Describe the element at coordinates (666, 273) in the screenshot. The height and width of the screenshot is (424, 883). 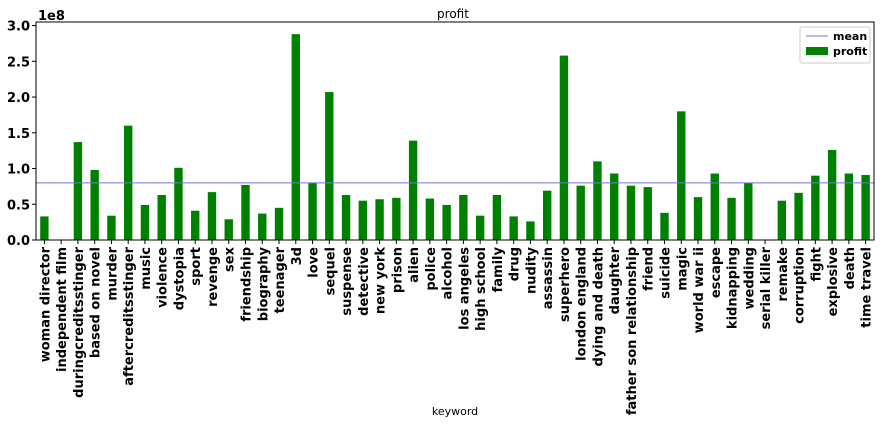
I see `x-tick-label: suicide` at that location.